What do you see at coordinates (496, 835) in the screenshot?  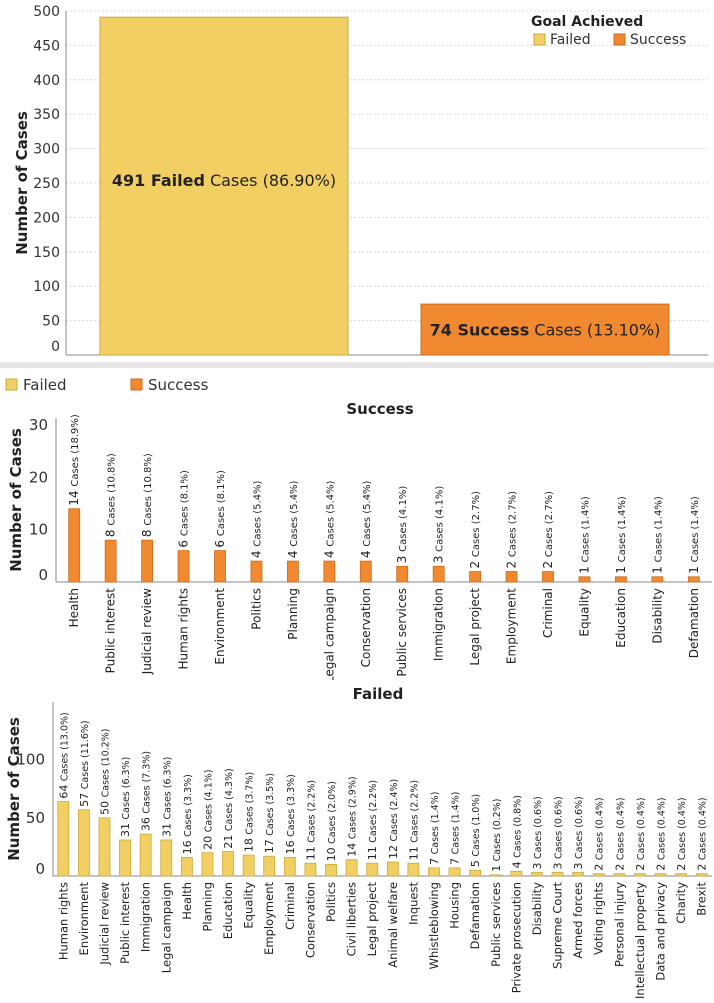 I see `failed-data-label: 1 Cases (0.2%)` at bounding box center [496, 835].